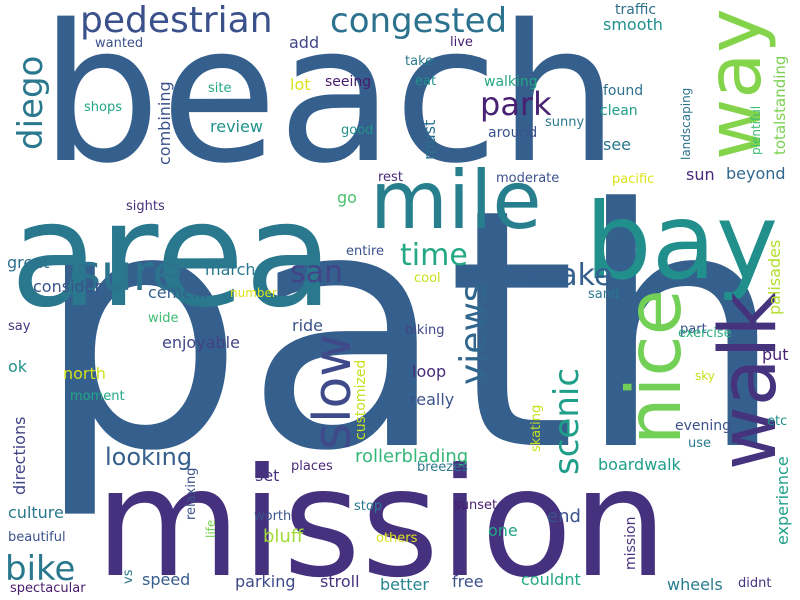 The height and width of the screenshot is (600, 800). What do you see at coordinates (774, 277) in the screenshot?
I see `word-palisades: palisades` at bounding box center [774, 277].